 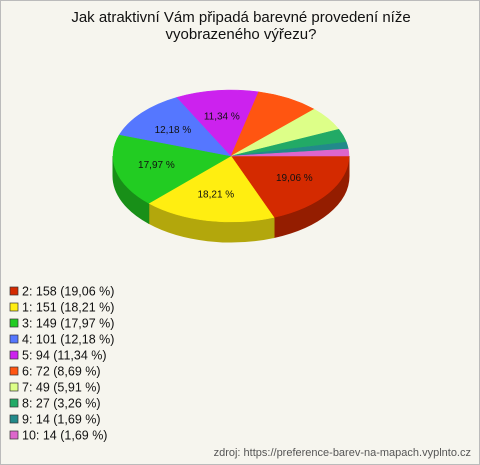 I want to click on legend-label: 3: 149 (17,97 %), so click(x=68, y=323).